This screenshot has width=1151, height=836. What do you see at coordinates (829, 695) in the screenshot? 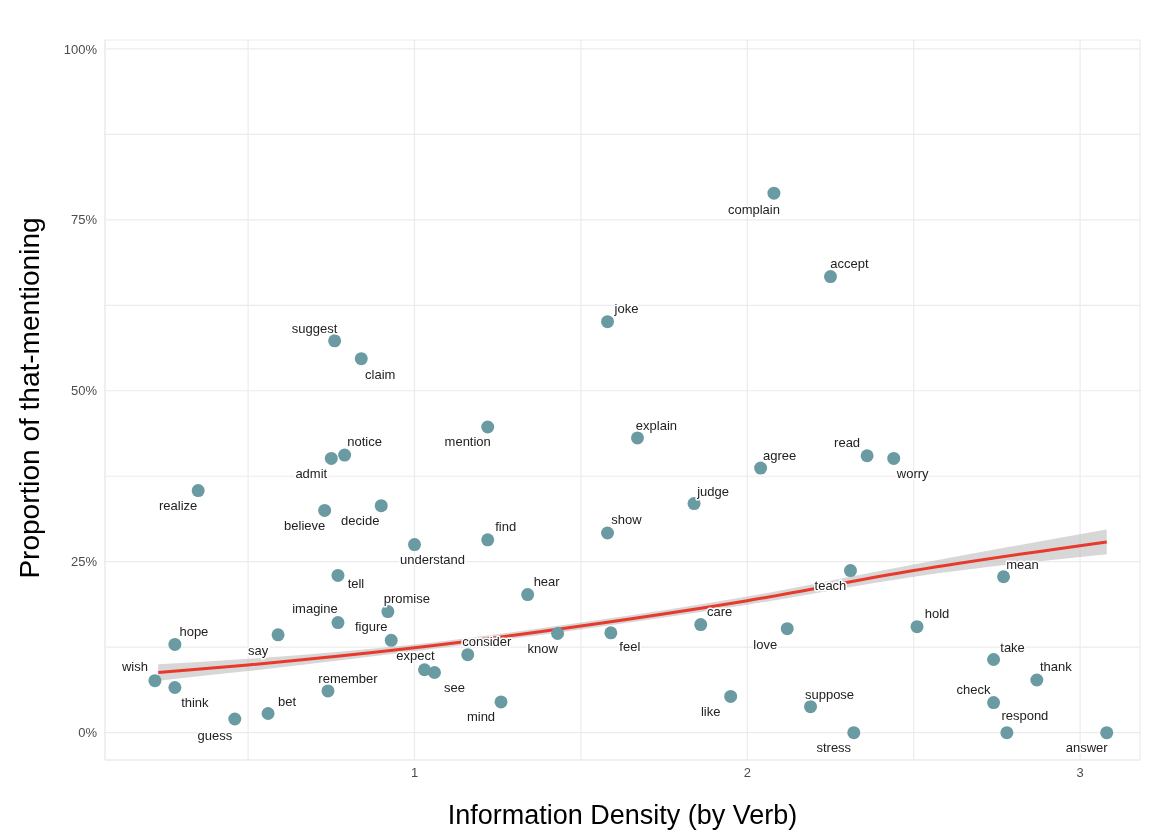
I see `annotation: suppose` at bounding box center [829, 695].